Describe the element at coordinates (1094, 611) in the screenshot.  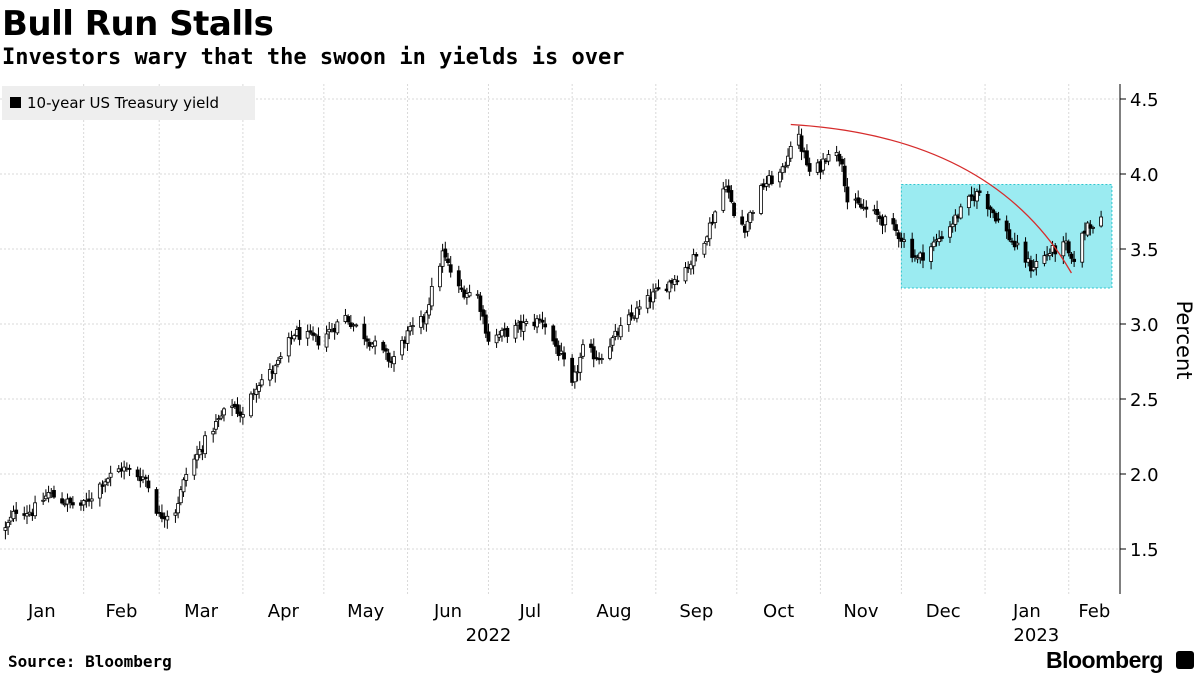
I see `x-month-label: Feb` at that location.